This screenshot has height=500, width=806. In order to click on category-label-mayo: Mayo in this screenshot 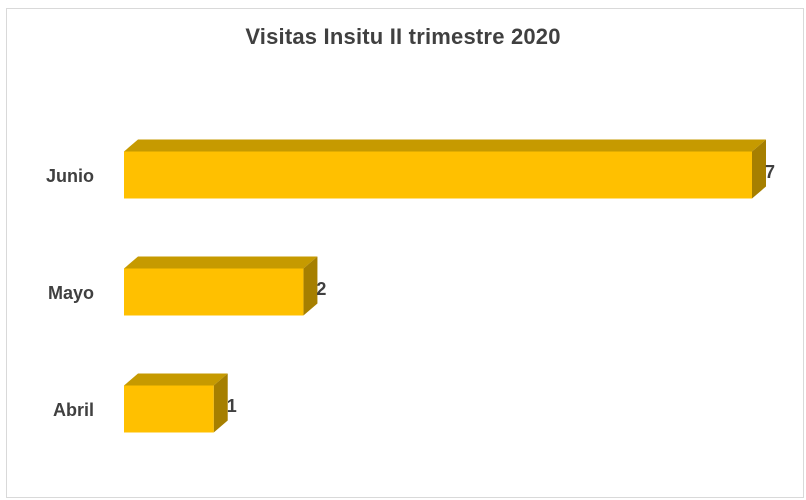, I will do `click(71, 293)`.